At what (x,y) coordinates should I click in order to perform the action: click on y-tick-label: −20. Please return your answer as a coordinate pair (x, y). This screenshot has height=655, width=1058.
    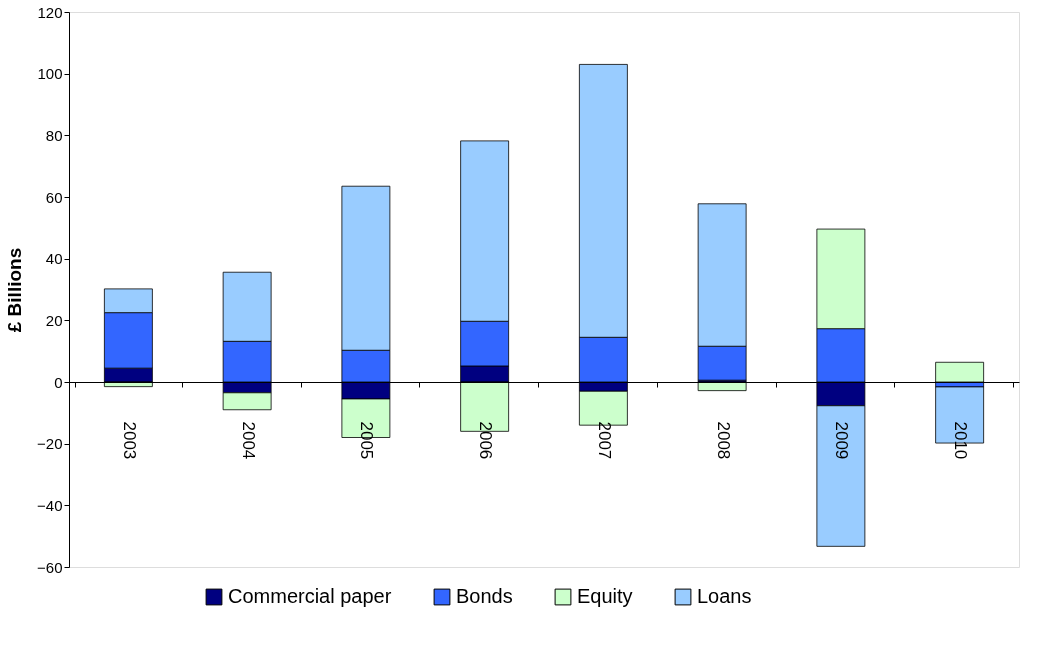
    Looking at the image, I should click on (50, 444).